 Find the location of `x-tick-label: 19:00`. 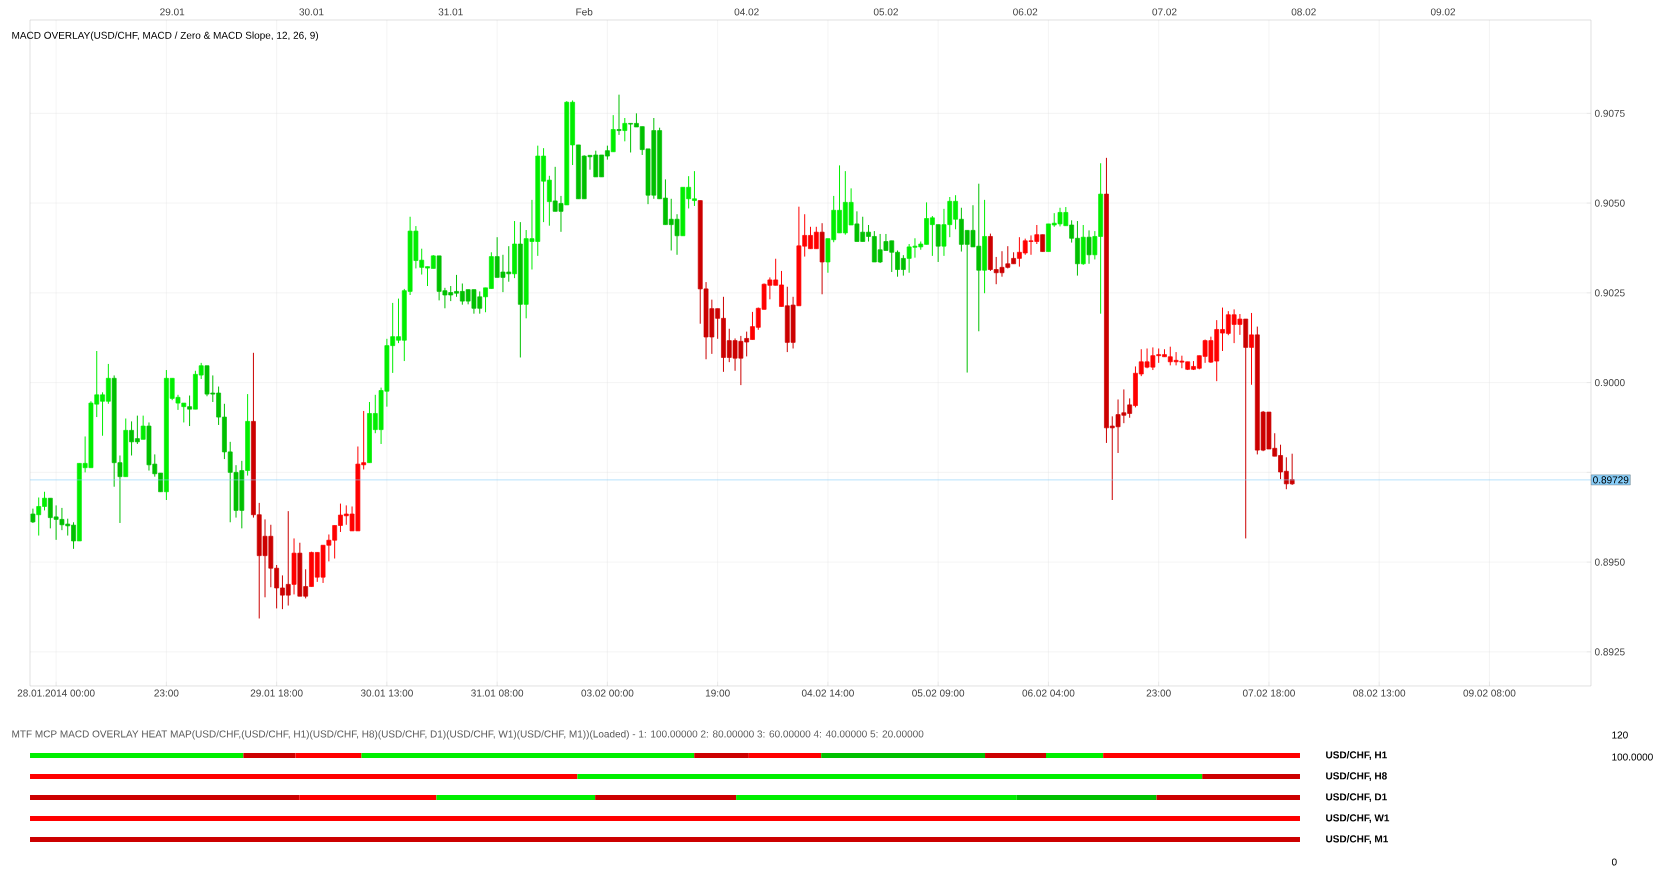

x-tick-label: 19:00 is located at coordinates (717, 693).